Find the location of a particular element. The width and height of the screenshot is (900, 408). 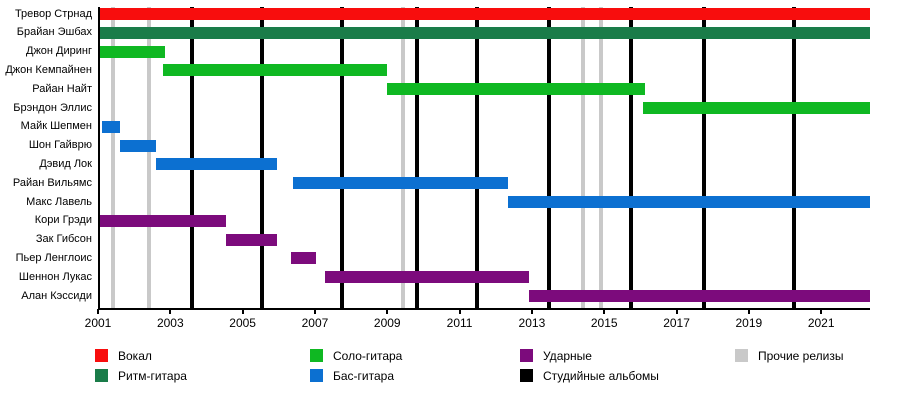

member-label: Шеннон Лукас is located at coordinates (55, 276).